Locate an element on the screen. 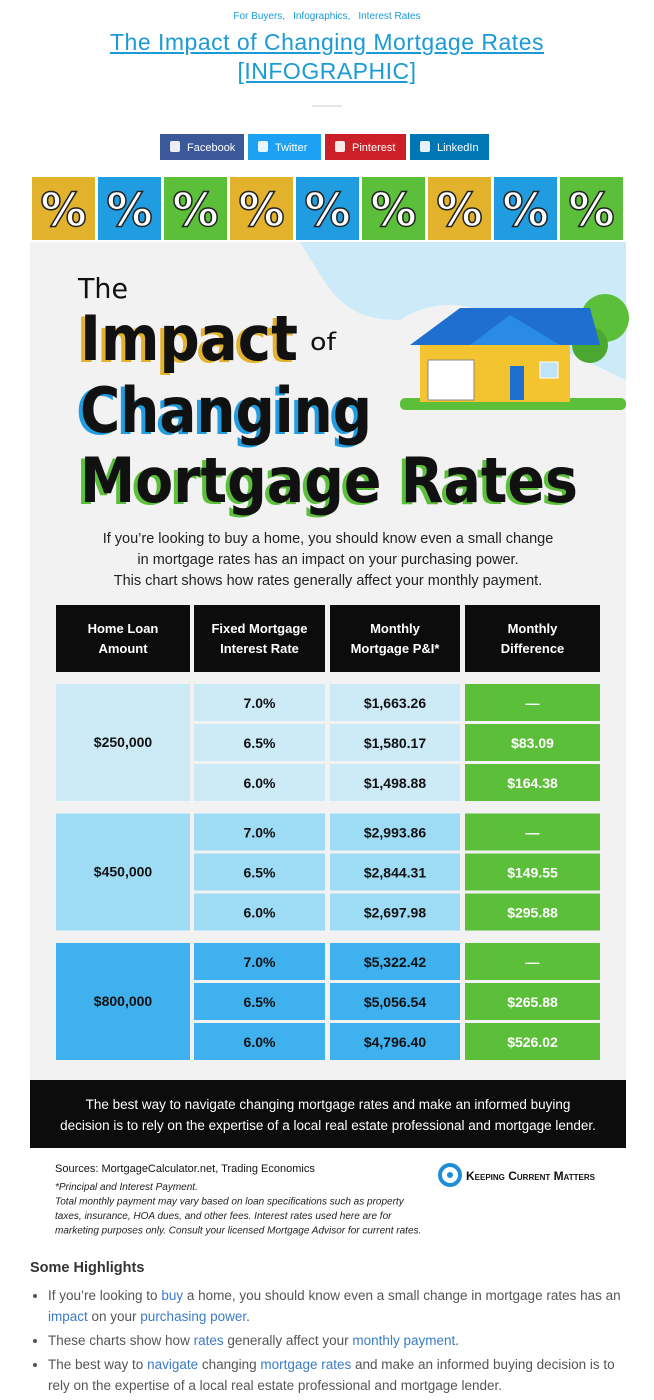  link: impact is located at coordinates (68, 1316).